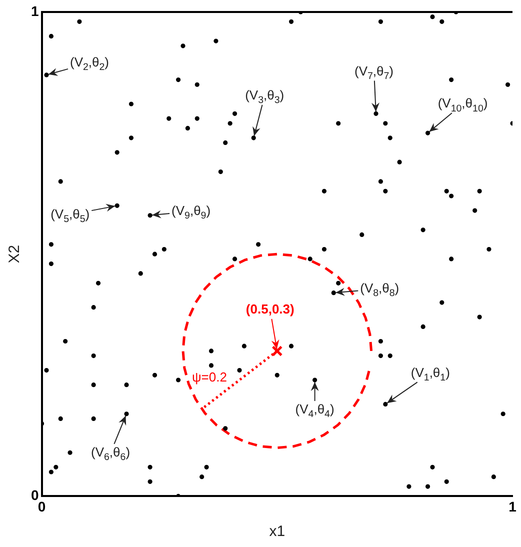 The width and height of the screenshot is (521, 547). Describe the element at coordinates (209, 377) in the screenshot. I see `annotation: ψ=0.2` at that location.